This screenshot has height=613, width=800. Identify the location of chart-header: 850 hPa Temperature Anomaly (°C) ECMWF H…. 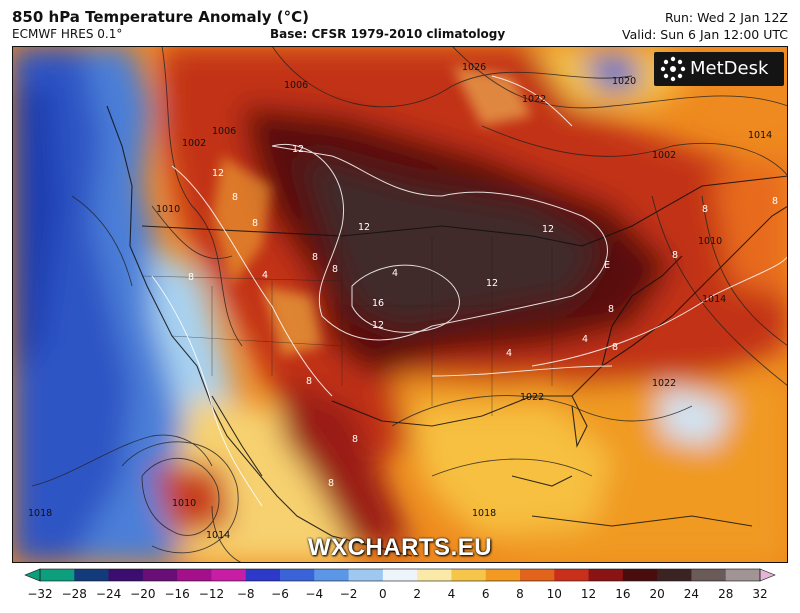
(400, 23).